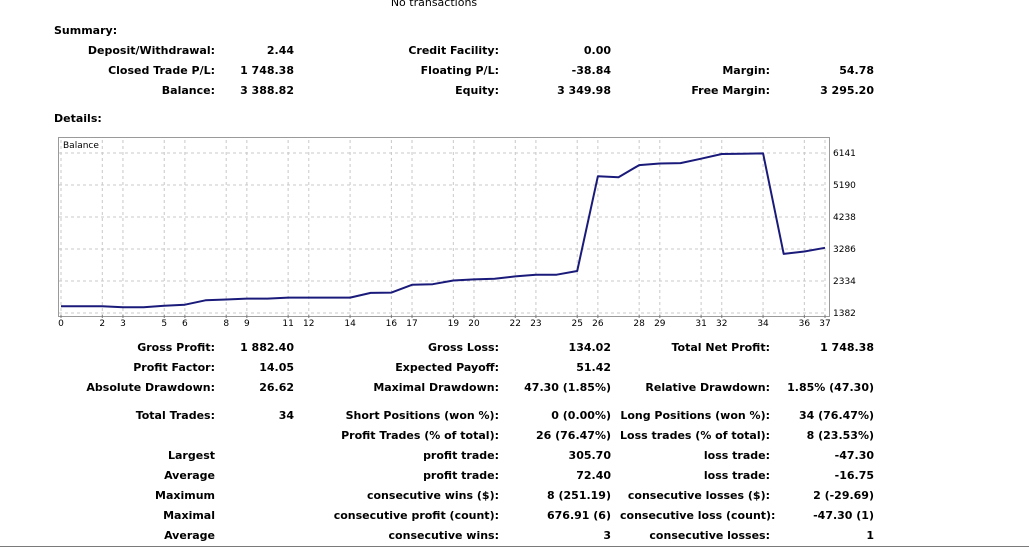  What do you see at coordinates (698, 495) in the screenshot?
I see `max-consec-losses-label: consecutive losses ($):` at bounding box center [698, 495].